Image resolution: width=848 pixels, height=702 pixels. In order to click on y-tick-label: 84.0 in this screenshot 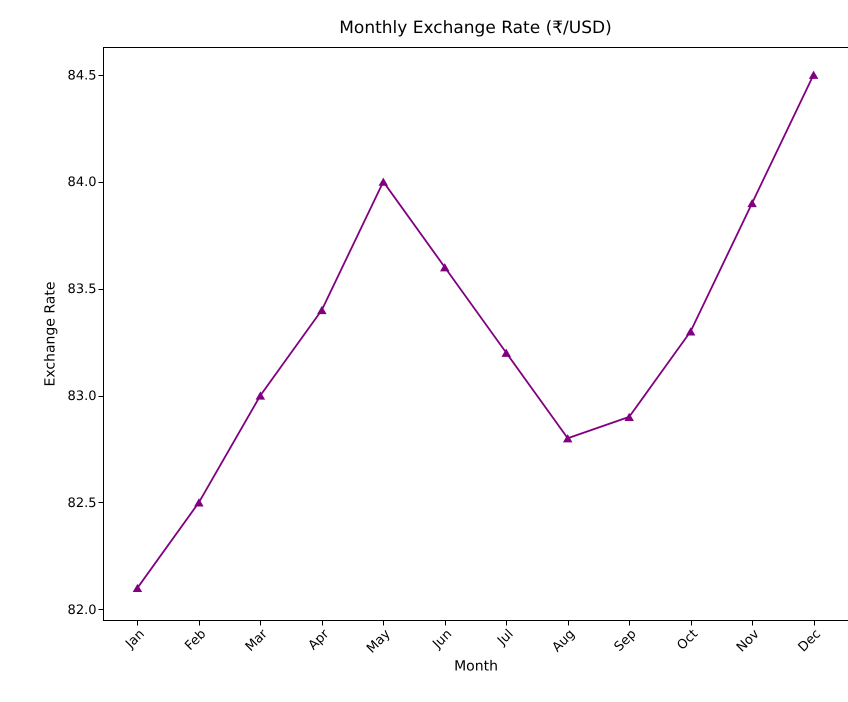, I will do `click(82, 182)`.